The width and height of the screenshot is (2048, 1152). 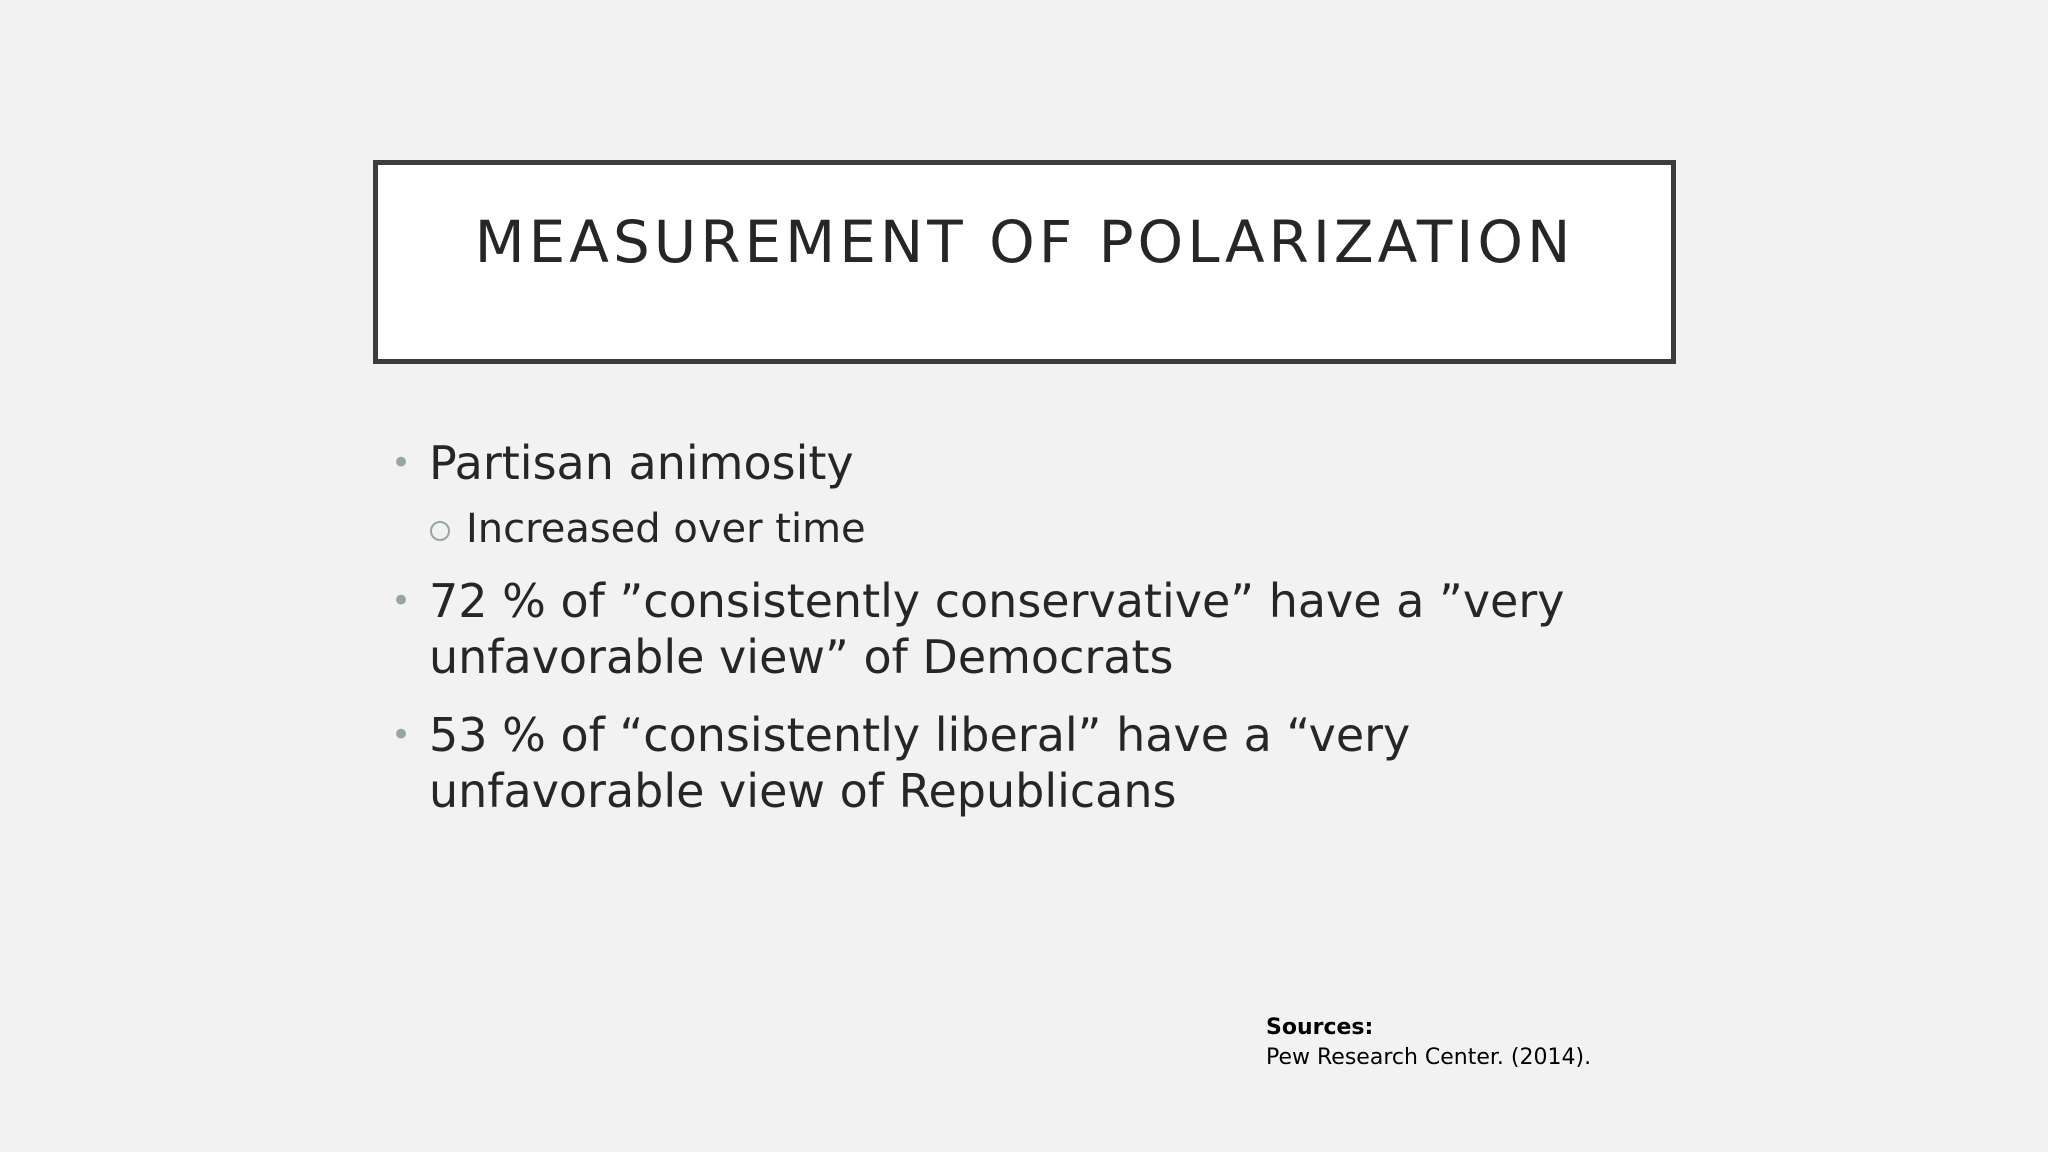 I want to click on sub-bullet-item: Increased over time, so click(x=1035, y=529).